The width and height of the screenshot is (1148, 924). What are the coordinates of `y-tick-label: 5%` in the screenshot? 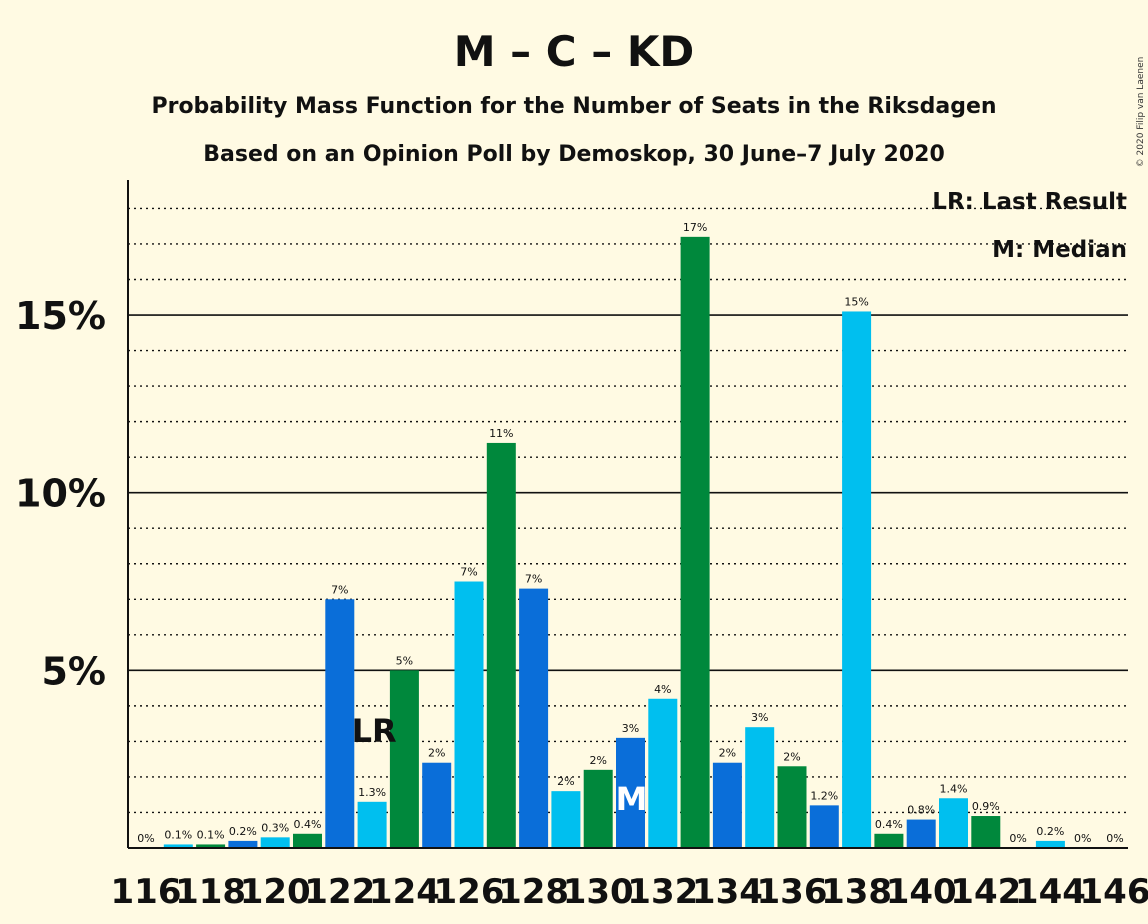 It's located at (73, 671).